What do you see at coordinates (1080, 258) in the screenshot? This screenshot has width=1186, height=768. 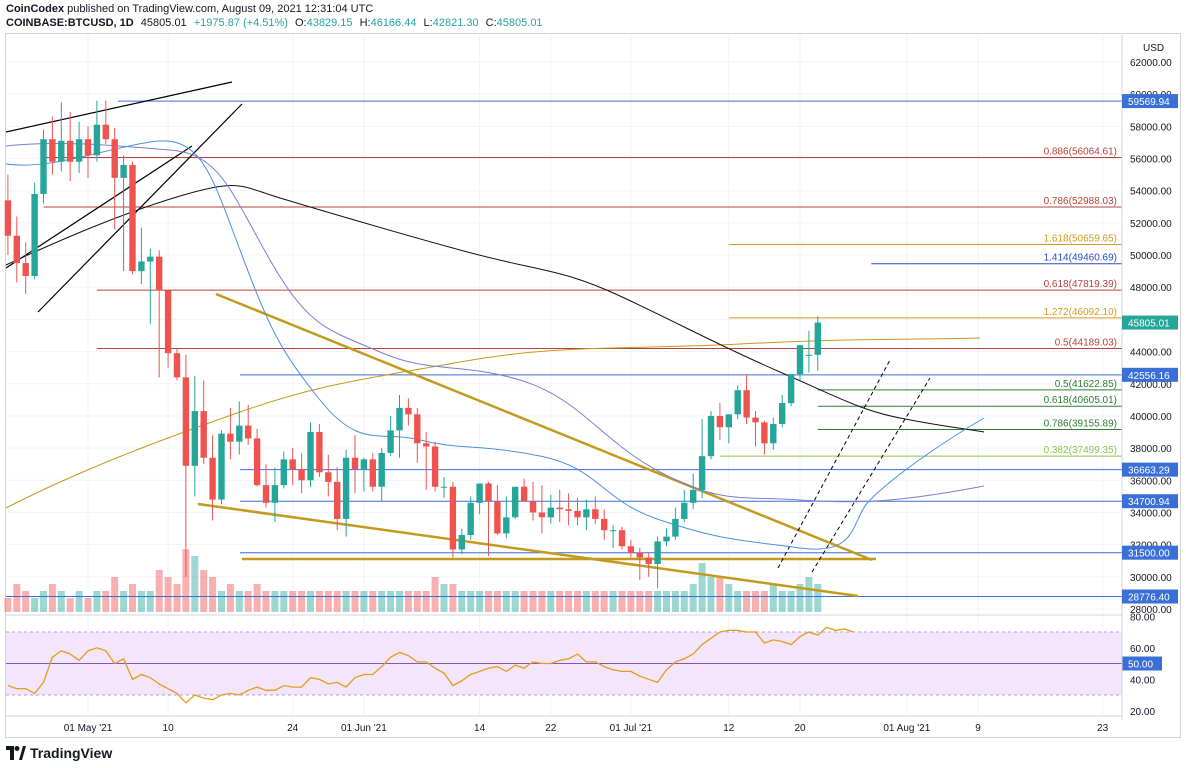 I see `fib-level-label: 1.414(49460.69)` at bounding box center [1080, 258].